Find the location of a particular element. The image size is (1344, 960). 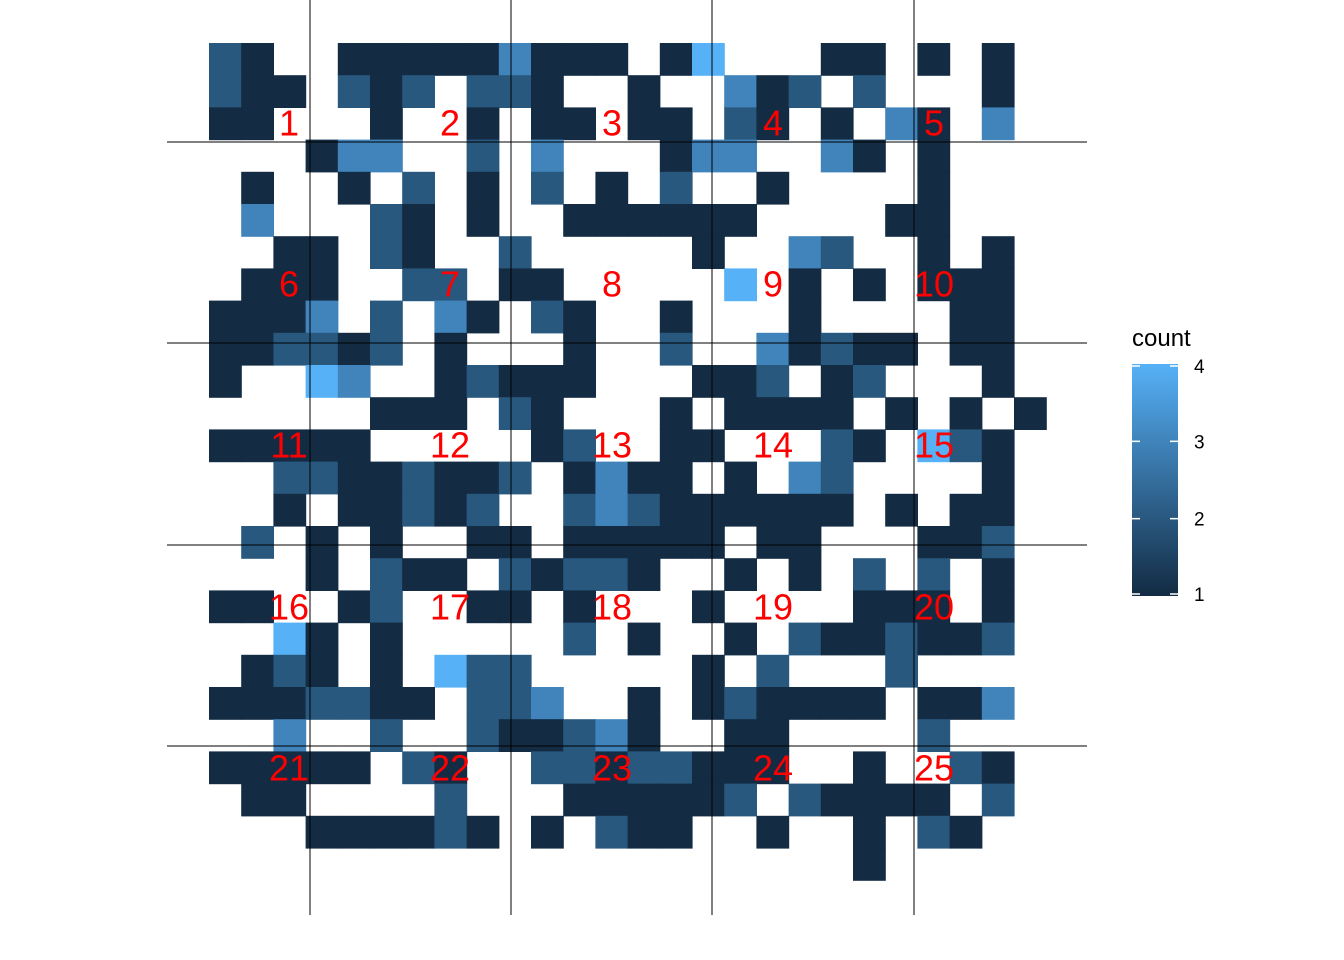

zone-label: 4 is located at coordinates (773, 123).